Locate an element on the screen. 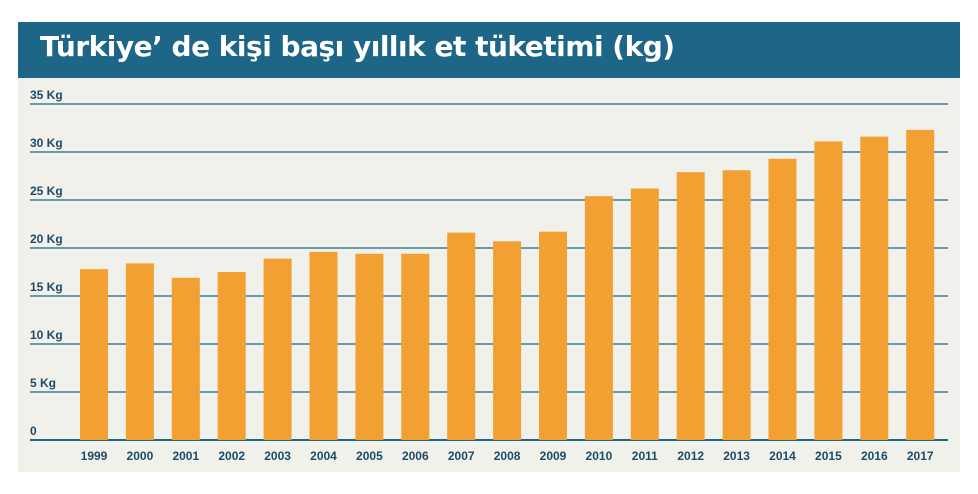 This screenshot has width=978, height=494. y-tick-label: 20 Kg is located at coordinates (46, 239).